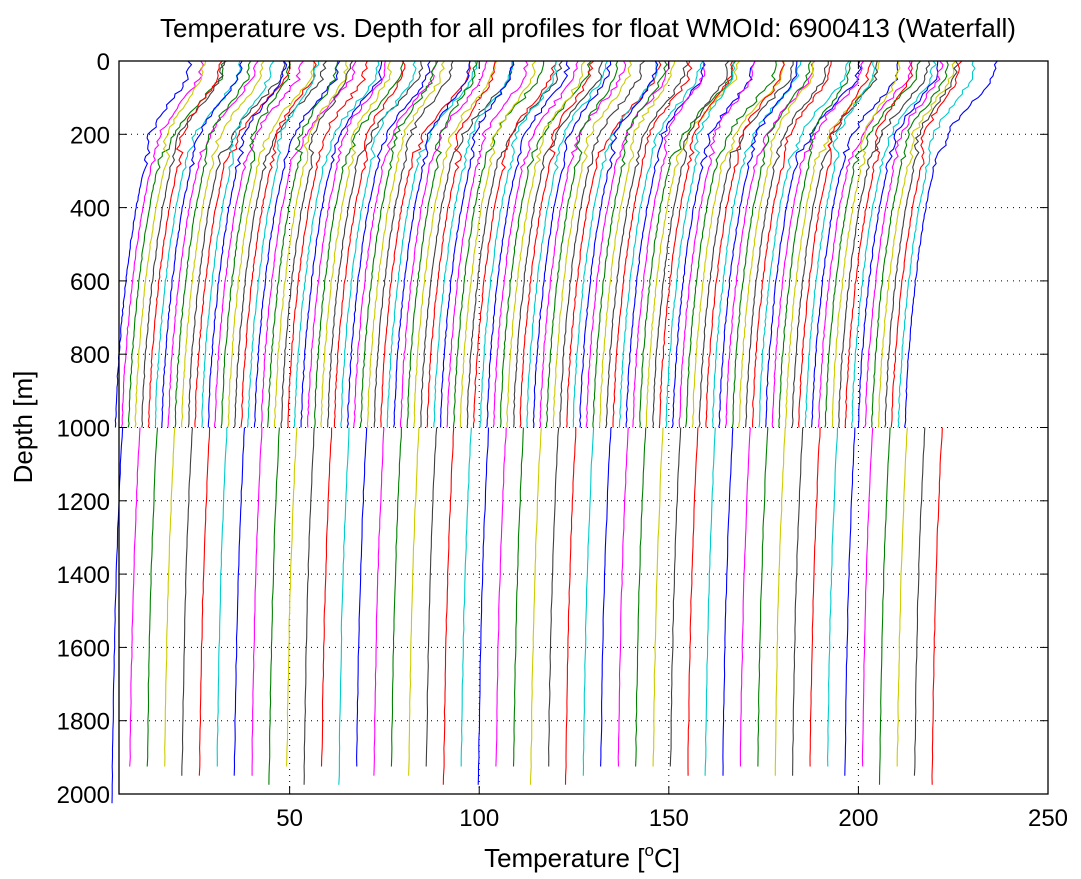 The width and height of the screenshot is (1081, 879). What do you see at coordinates (667, 858) in the screenshot?
I see `x-axis-label-unit: C]` at bounding box center [667, 858].